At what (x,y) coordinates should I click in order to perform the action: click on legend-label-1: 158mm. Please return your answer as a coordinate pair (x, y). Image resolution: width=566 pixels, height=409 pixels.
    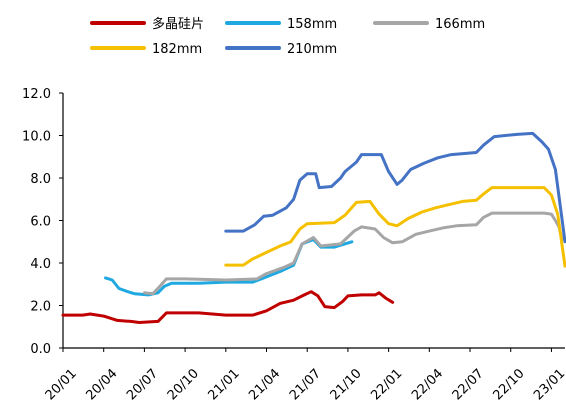
    Looking at the image, I should click on (312, 24).